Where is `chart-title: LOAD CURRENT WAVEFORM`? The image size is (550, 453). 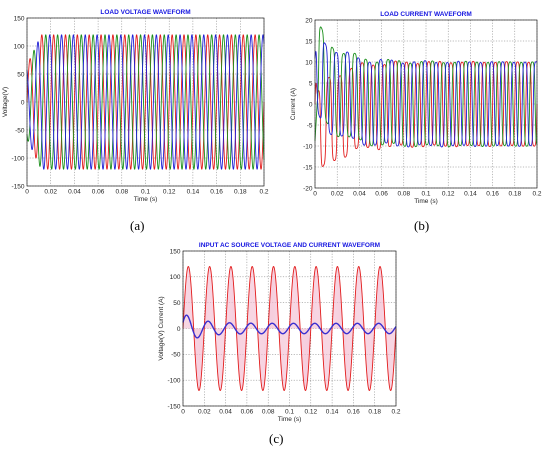
chart-title: LOAD CURRENT WAVEFORM is located at coordinates (426, 14).